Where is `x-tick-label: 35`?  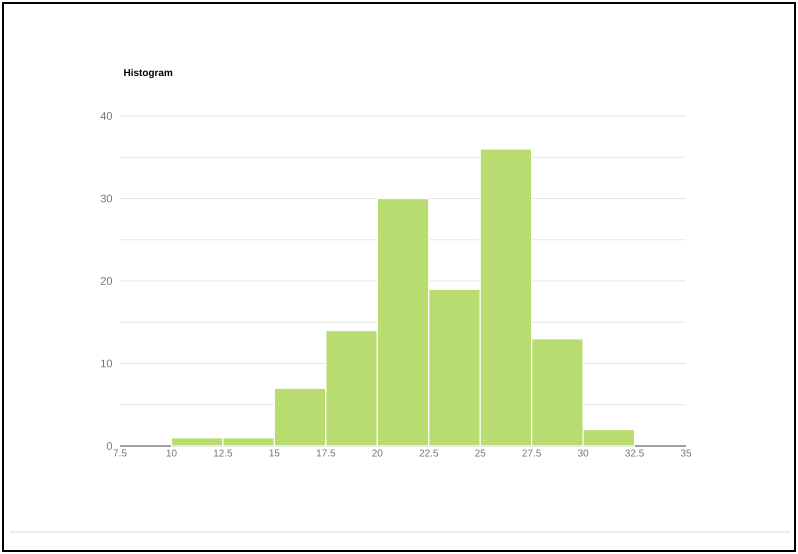
x-tick-label: 35 is located at coordinates (686, 453).